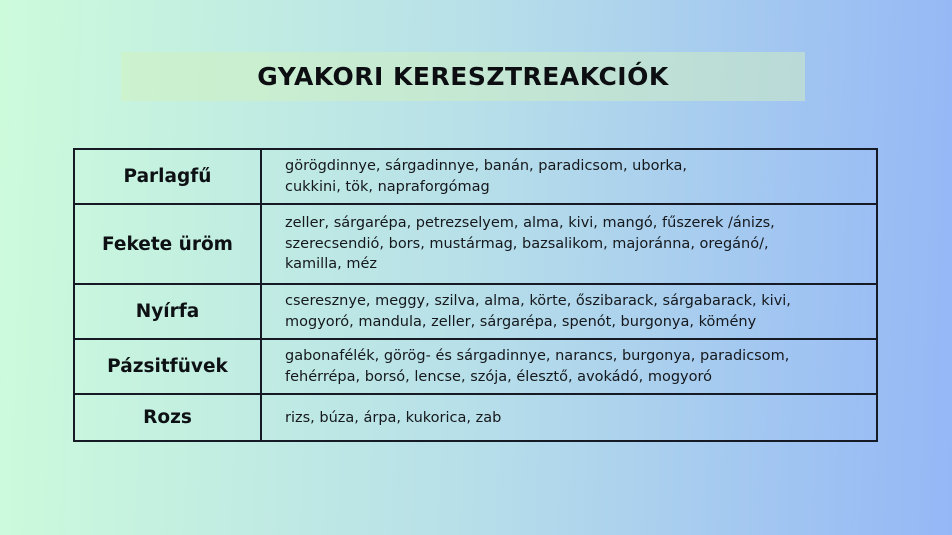 Image resolution: width=952 pixels, height=535 pixels. Describe the element at coordinates (168, 312) in the screenshot. I see `allergen-name: Nyírfa` at that location.